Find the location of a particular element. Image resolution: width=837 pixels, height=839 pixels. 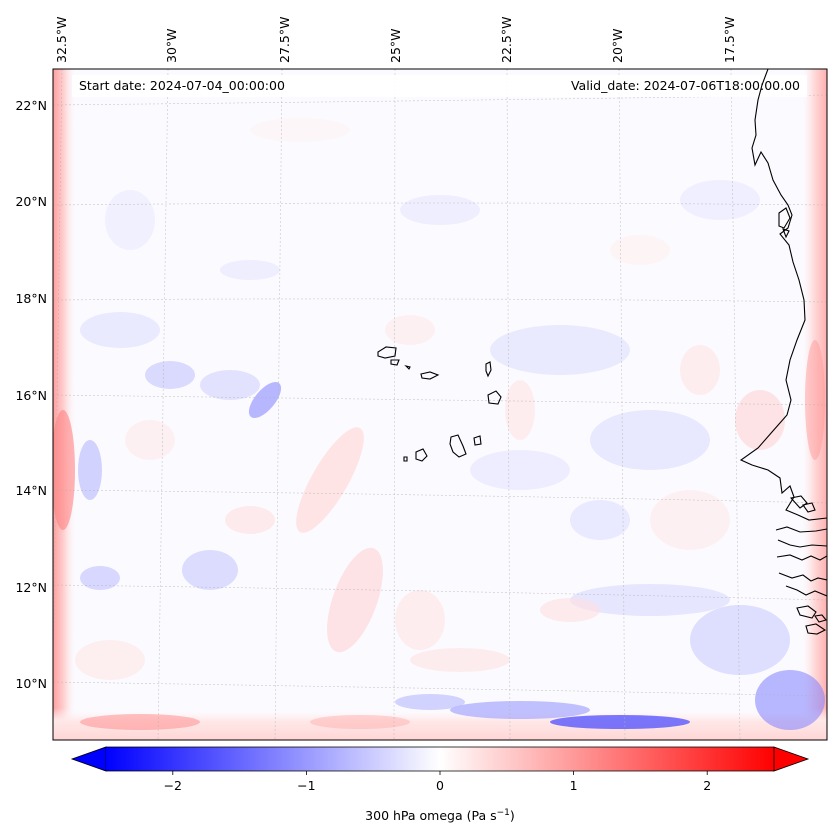

colorbar-label: 300 hPa omega (Pa s−1) is located at coordinates (440, 815).